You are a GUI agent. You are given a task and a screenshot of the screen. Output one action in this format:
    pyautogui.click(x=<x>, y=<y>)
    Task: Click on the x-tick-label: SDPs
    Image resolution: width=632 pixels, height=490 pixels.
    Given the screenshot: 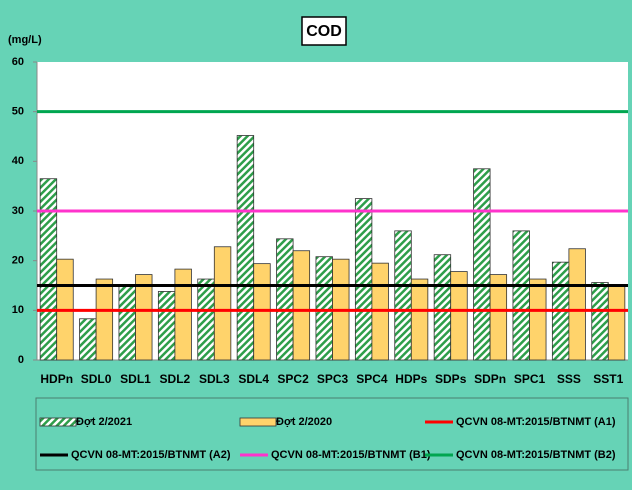 What is the action you would take?
    pyautogui.click(x=451, y=379)
    